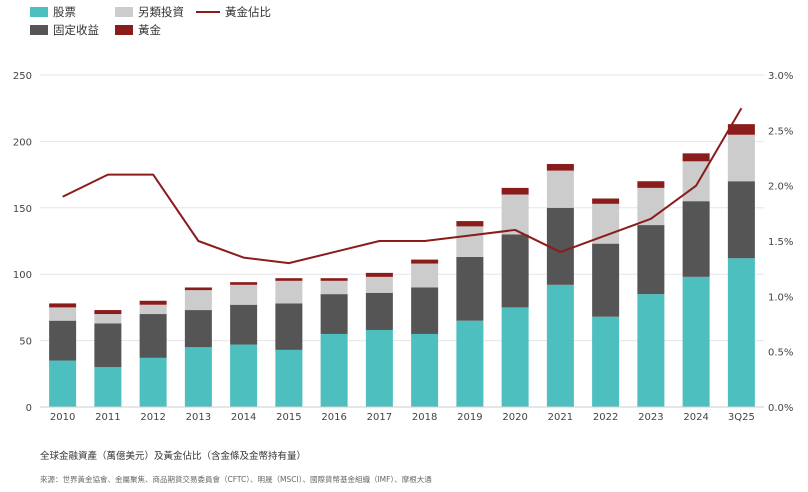 Image resolution: width=808 pixels, height=492 pixels. What do you see at coordinates (198, 417) in the screenshot?
I see `x-tick-label: 2013` at bounding box center [198, 417].